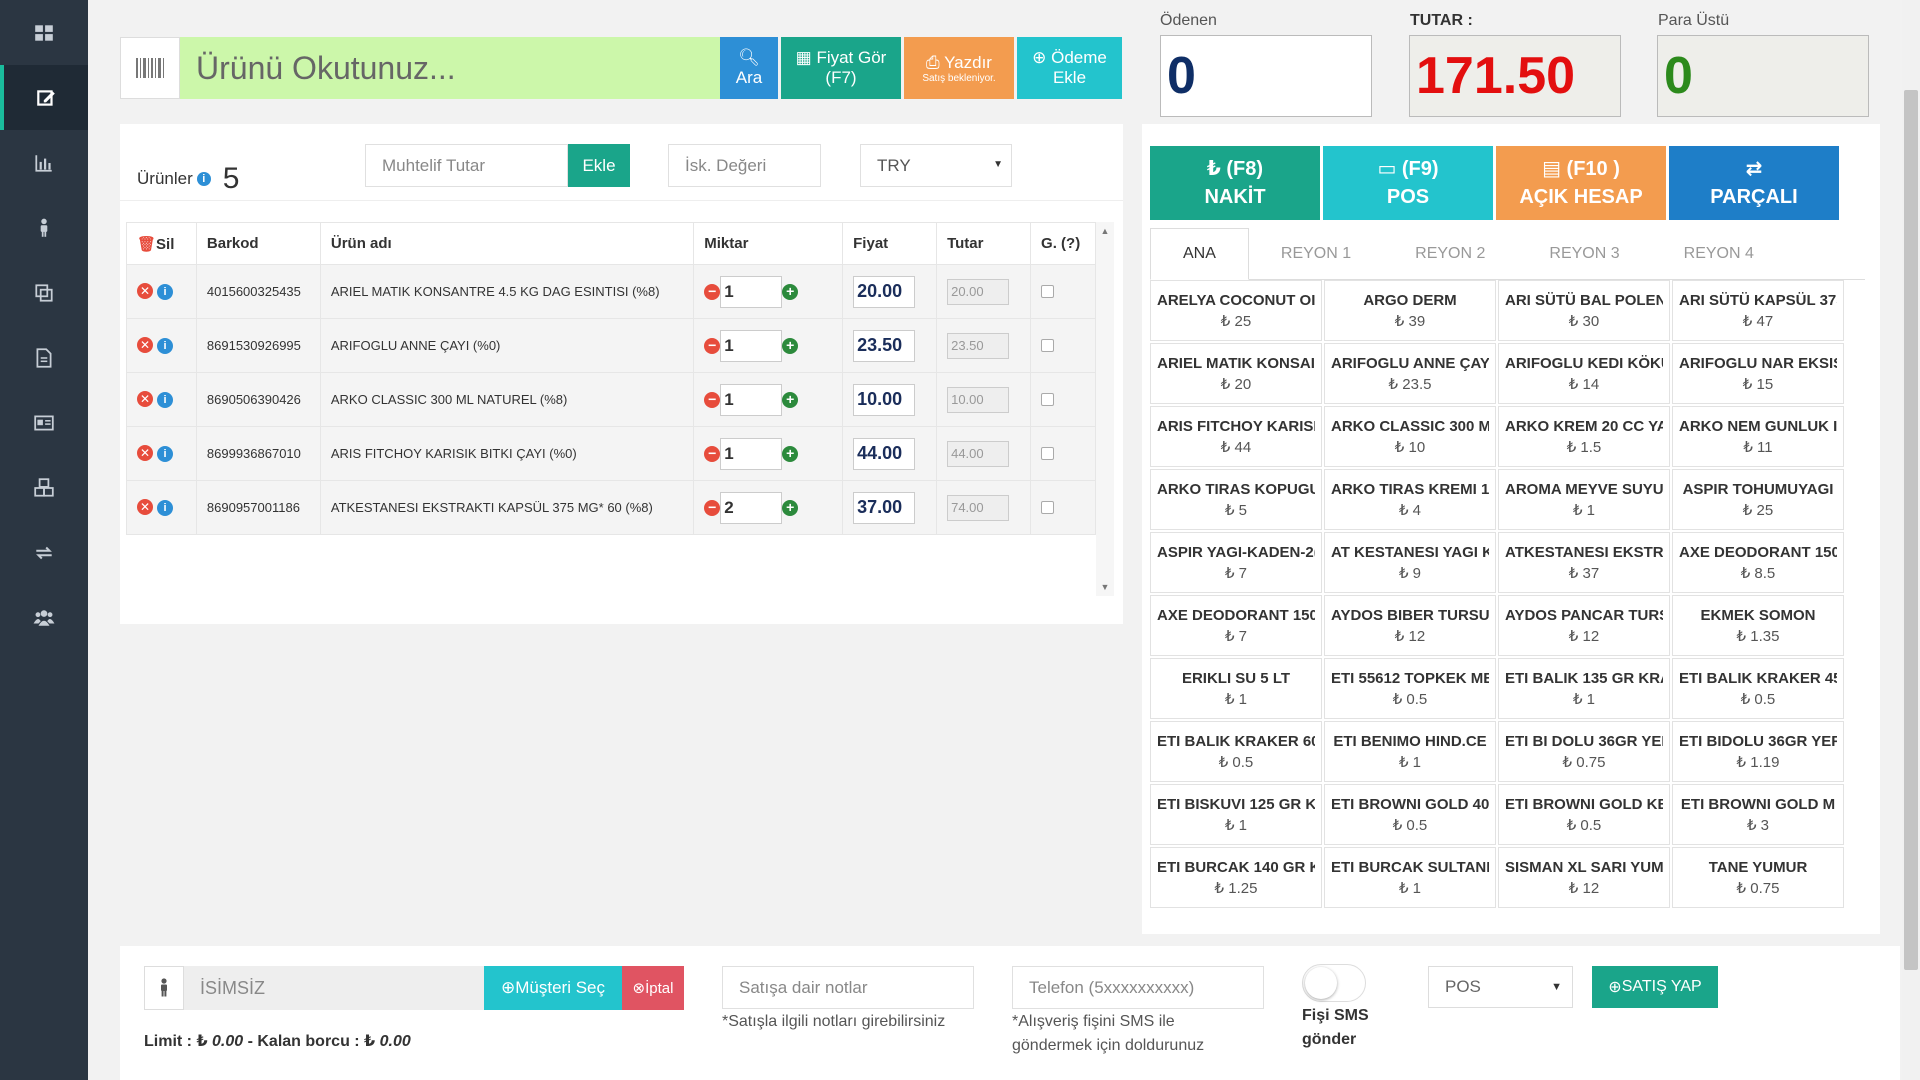 Image resolution: width=1920 pixels, height=1080 pixels. What do you see at coordinates (1410, 562) in the screenshot?
I see `quick-product-item: AT KESTANESI YAGI K ₺ 9` at bounding box center [1410, 562].